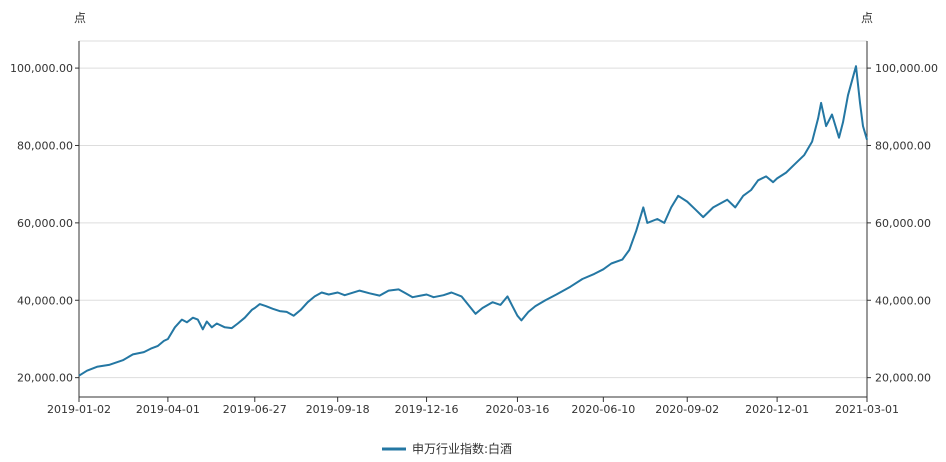  Describe the element at coordinates (45, 145) in the screenshot. I see `left-y-tick-label: 80,000.00` at that location.